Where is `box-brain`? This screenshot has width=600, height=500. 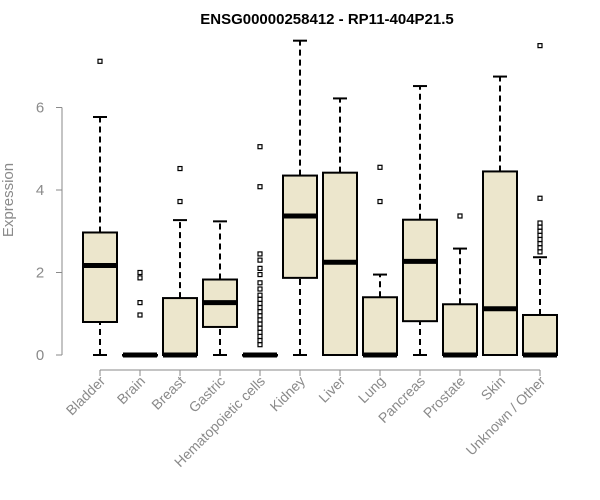
box-brain is located at coordinates (140, 313).